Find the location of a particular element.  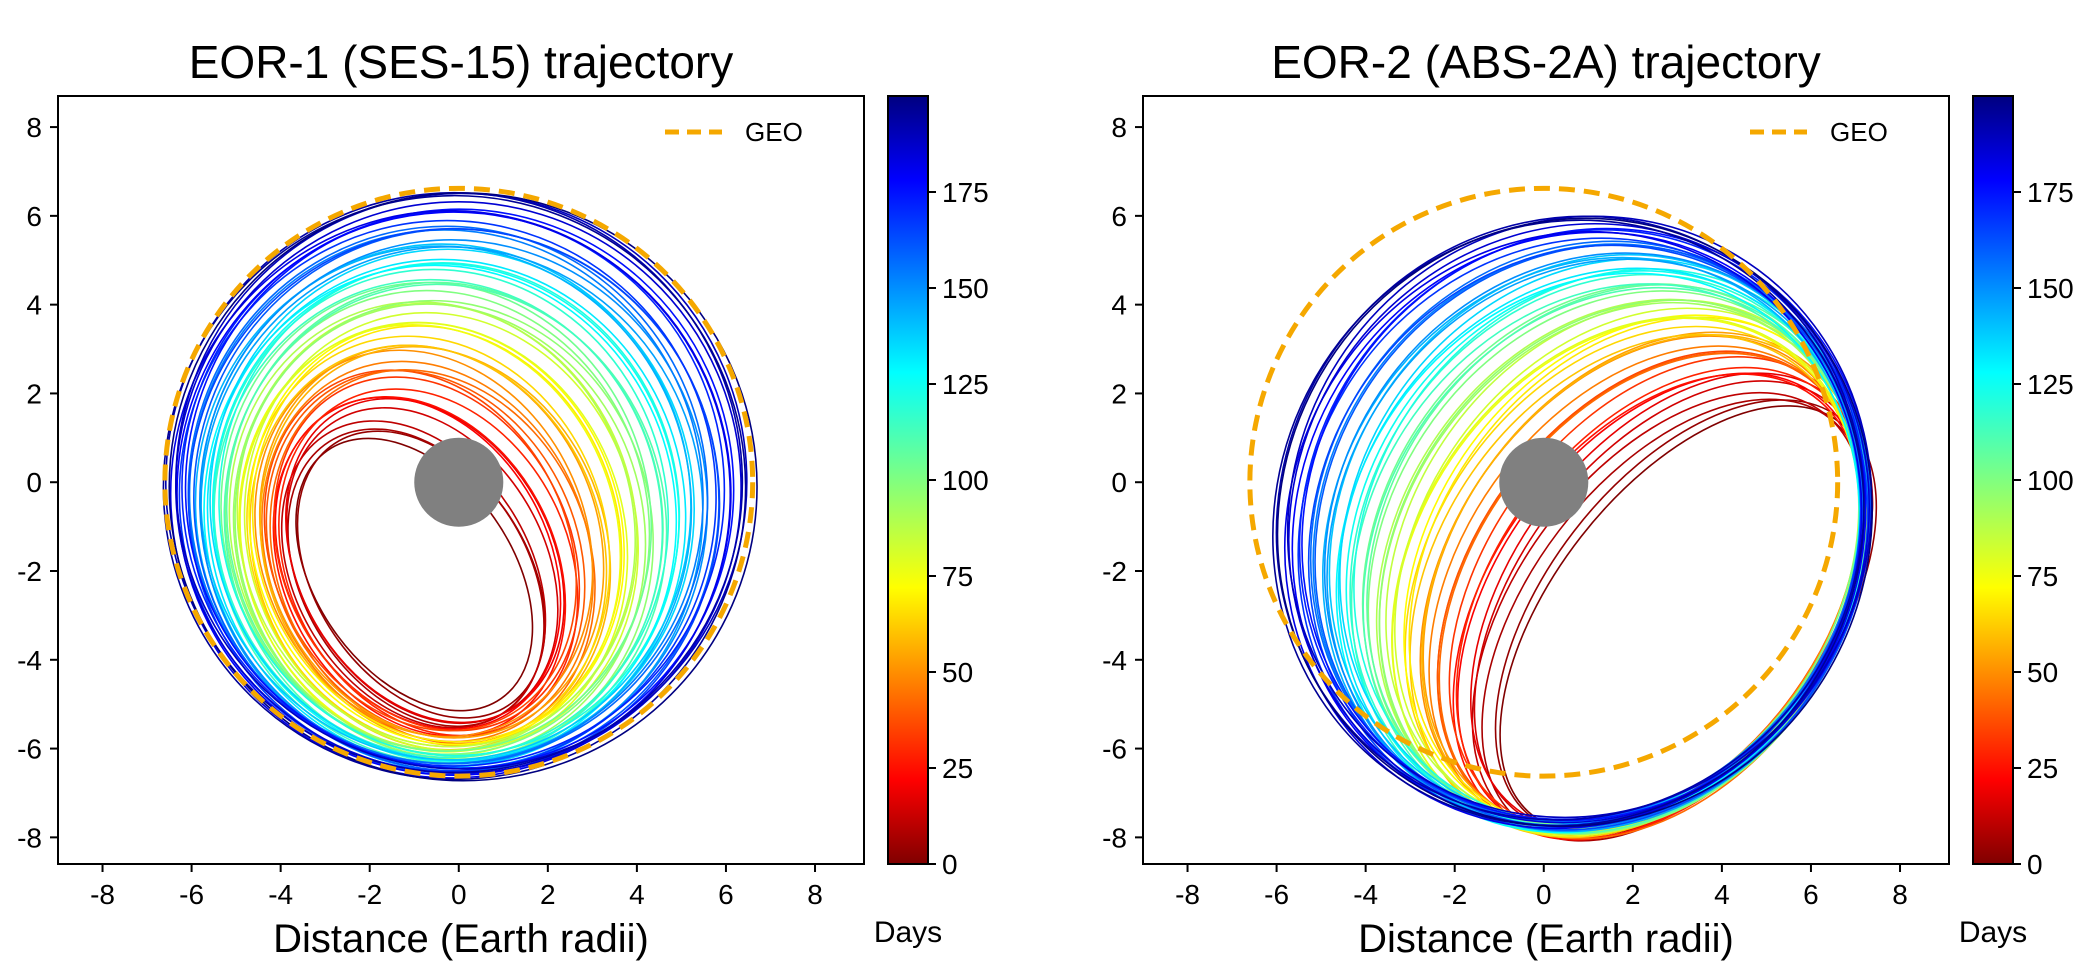

y-tick-label: 2 is located at coordinates (1119, 393).